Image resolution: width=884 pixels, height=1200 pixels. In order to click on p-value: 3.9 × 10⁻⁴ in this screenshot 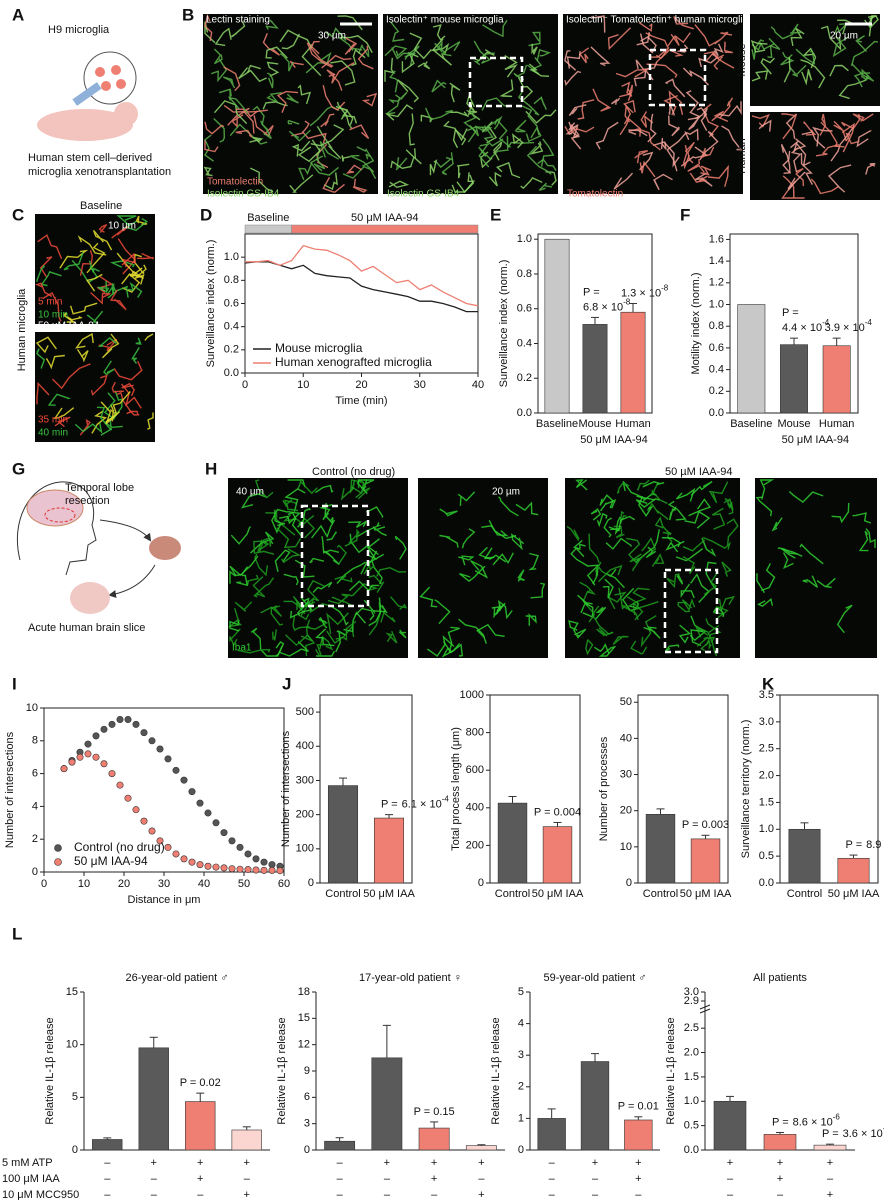, I will do `click(849, 326)`.